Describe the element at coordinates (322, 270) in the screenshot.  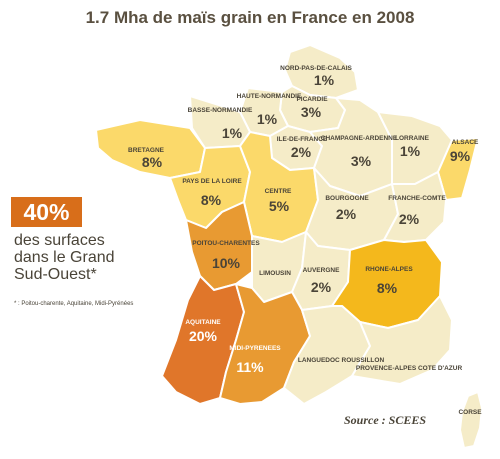
I see `region-name: AUVERGNE` at that location.